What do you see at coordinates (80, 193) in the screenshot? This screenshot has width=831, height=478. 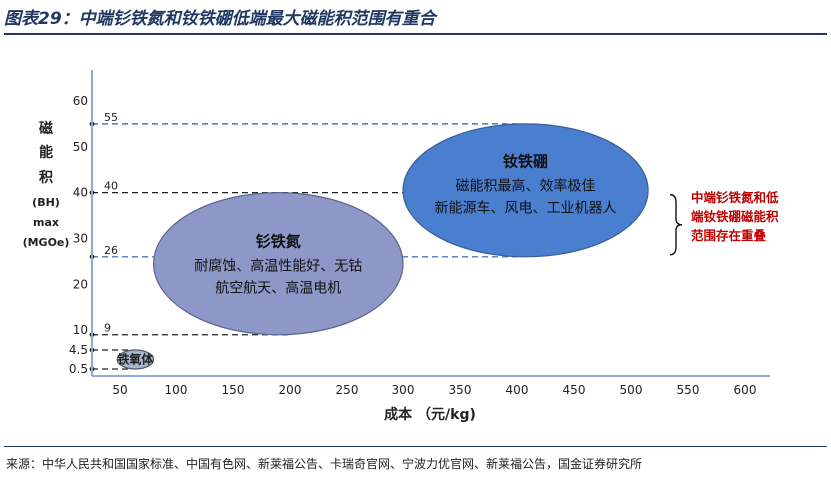 I see `y-tick-label: 40` at bounding box center [80, 193].